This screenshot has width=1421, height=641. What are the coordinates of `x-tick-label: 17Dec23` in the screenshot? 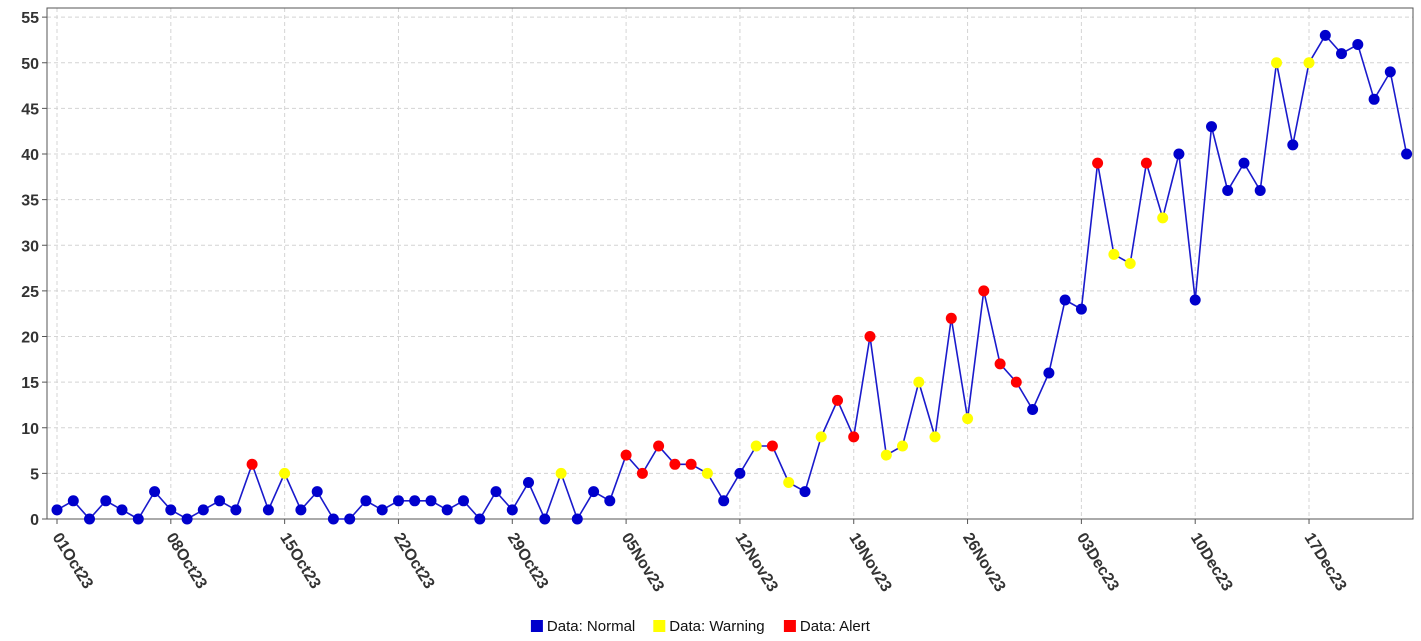 It's located at (1325, 562).